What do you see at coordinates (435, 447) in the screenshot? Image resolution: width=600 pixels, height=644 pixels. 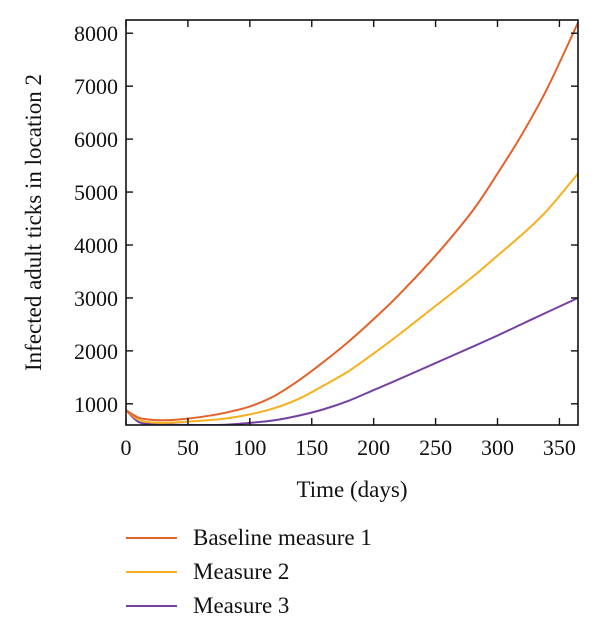 I see `x-tick-label: 250` at bounding box center [435, 447].